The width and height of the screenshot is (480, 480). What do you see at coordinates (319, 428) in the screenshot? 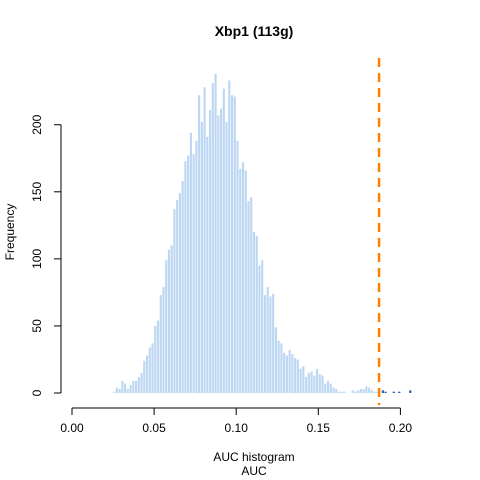
I see `x-tick-label: 0.15` at bounding box center [319, 428].